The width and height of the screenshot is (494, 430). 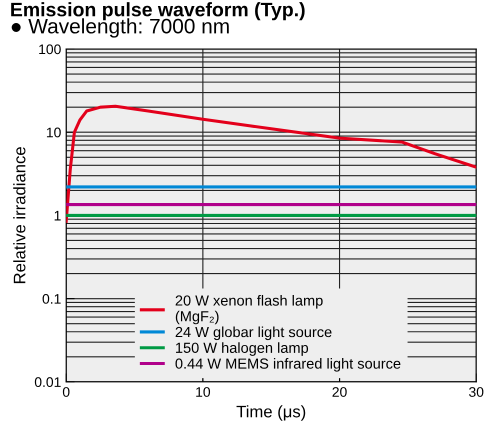 What do you see at coordinates (120, 28) in the screenshot?
I see `chart-subtitle: ● Wavelength: 7000 nm` at bounding box center [120, 28].